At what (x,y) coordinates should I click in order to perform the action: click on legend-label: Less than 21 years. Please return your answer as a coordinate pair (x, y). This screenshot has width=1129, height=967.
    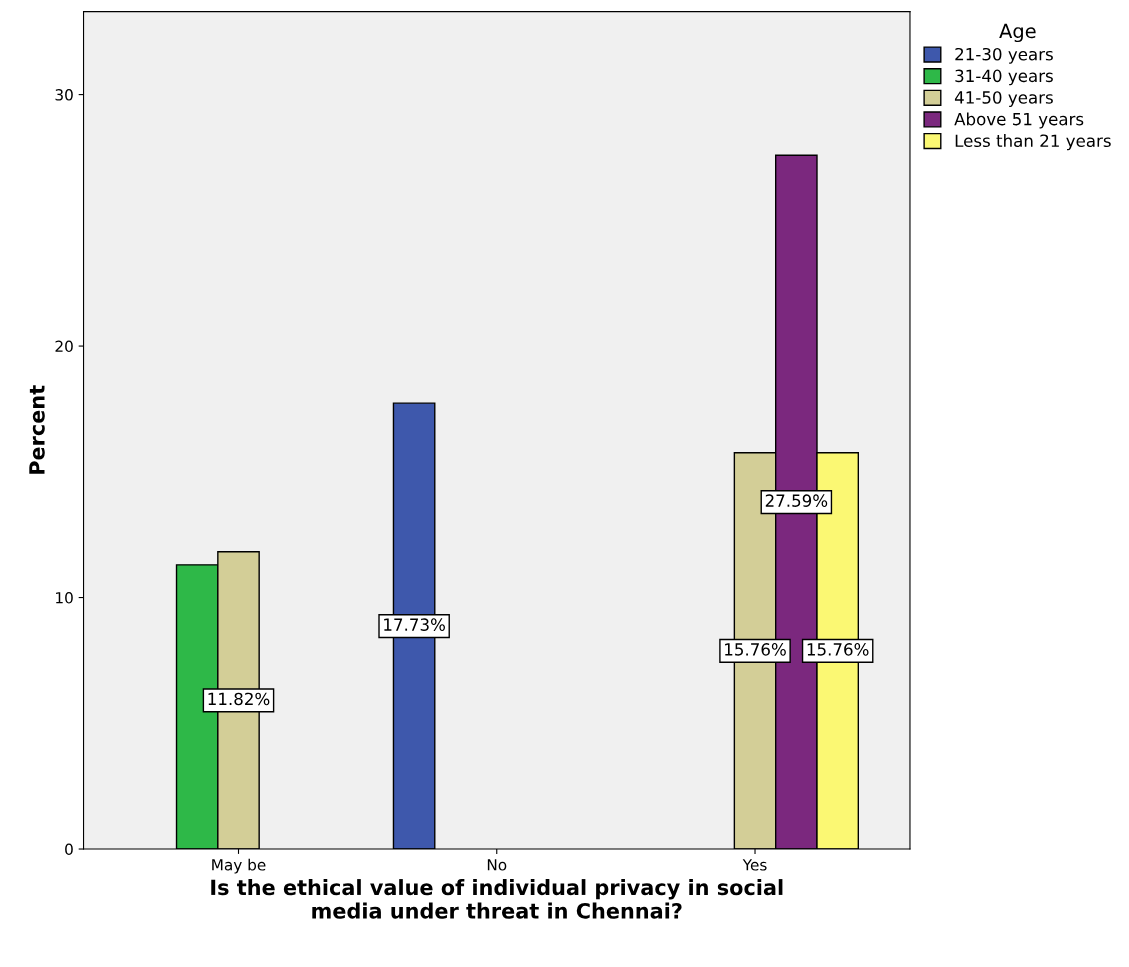
    Looking at the image, I should click on (1033, 142).